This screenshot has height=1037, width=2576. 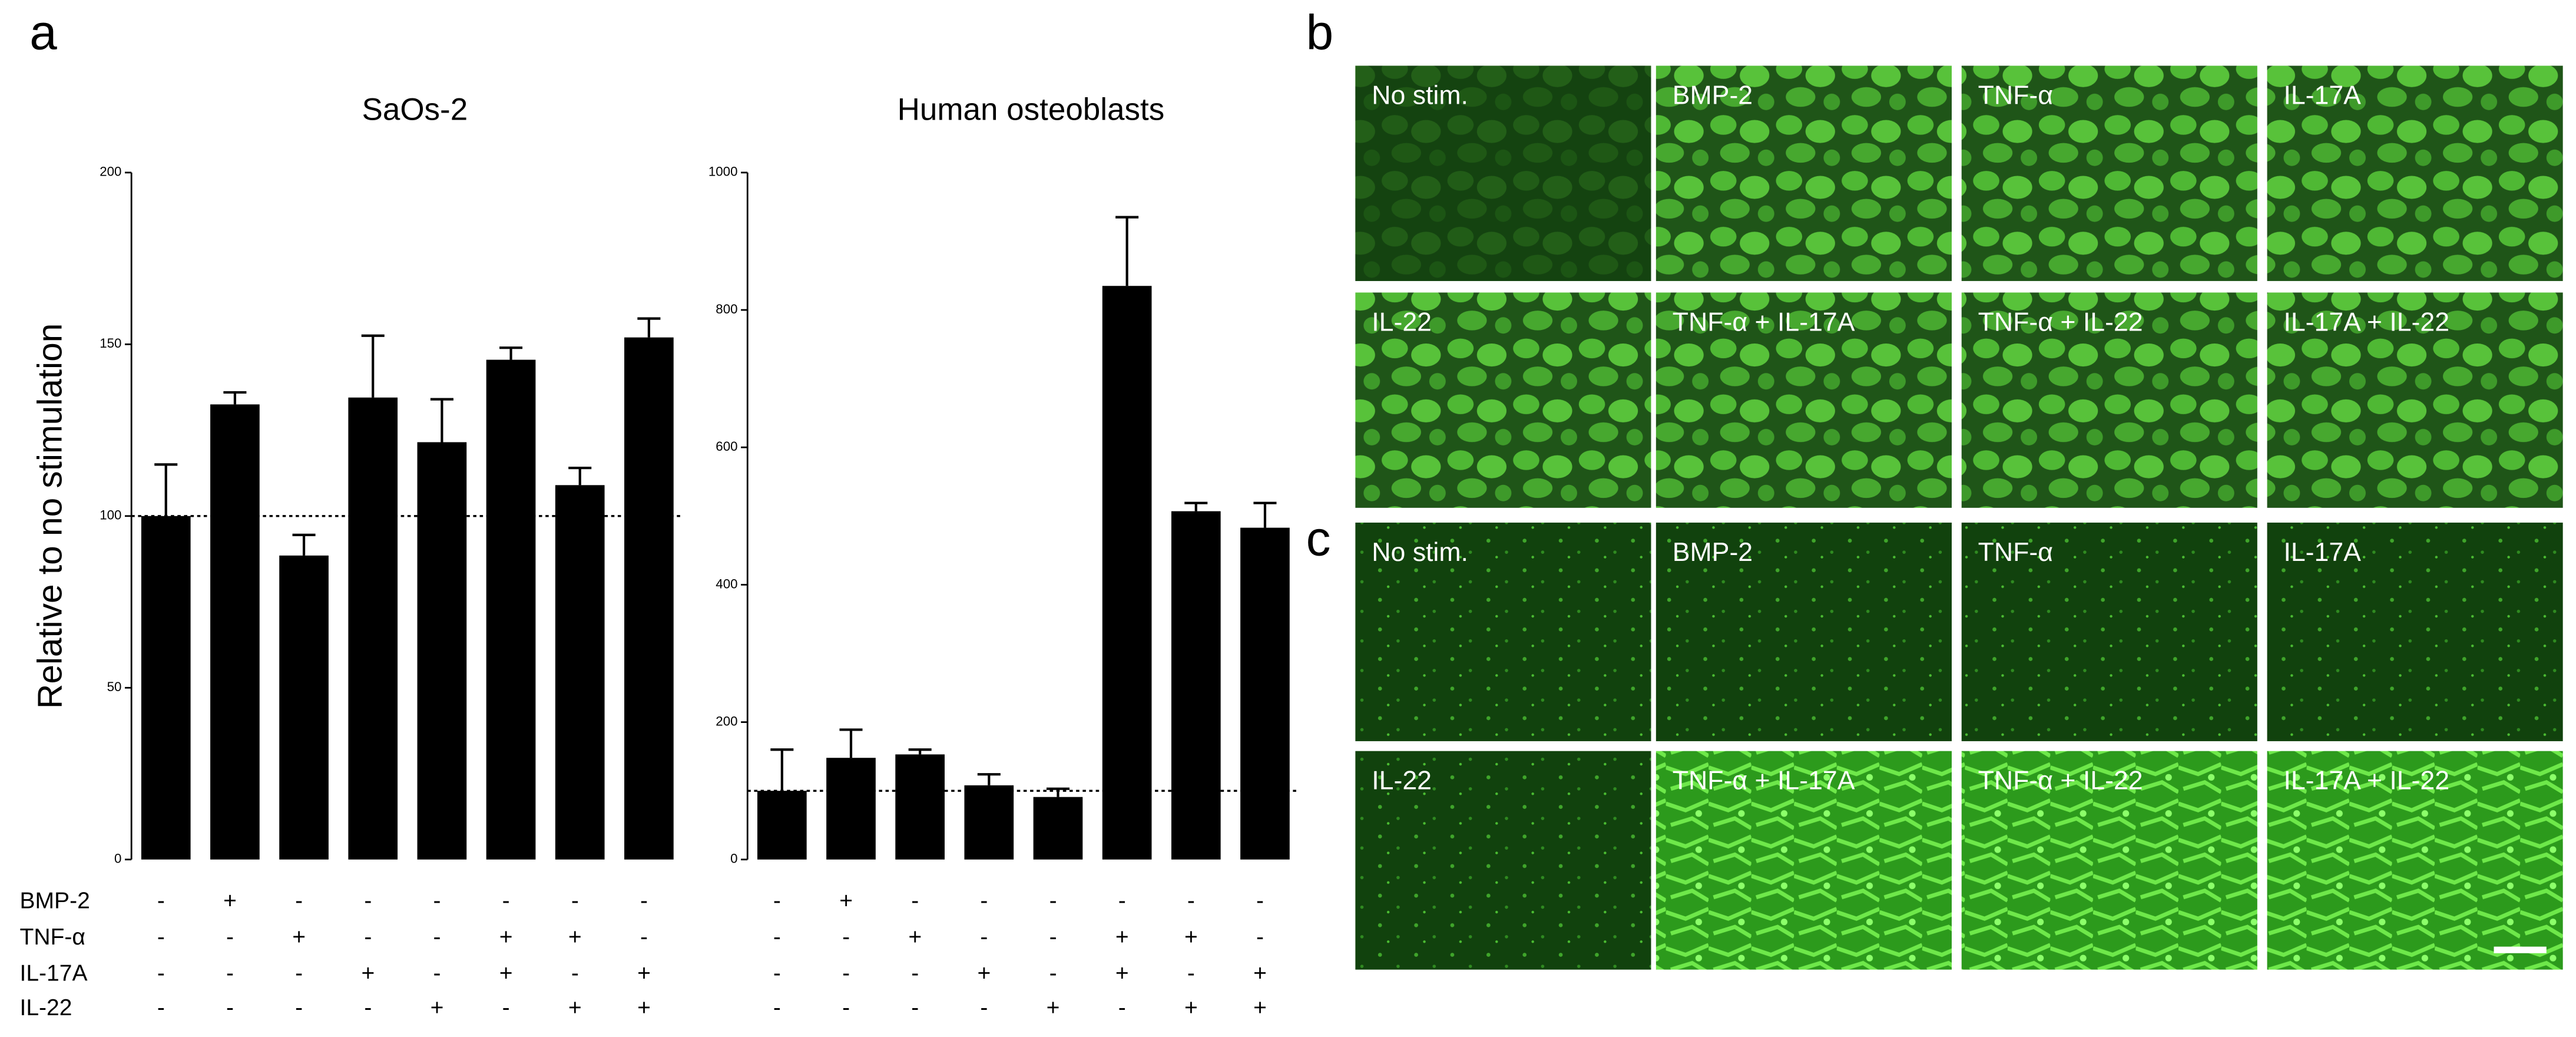 I want to click on y-tick-label: 200, so click(x=110, y=171).